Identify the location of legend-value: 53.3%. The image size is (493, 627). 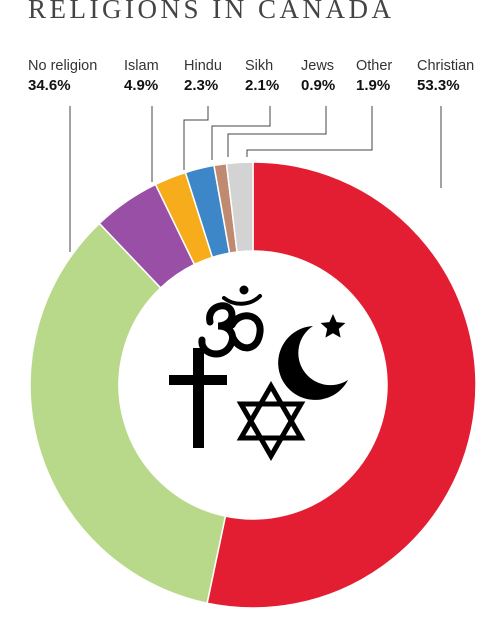
(438, 85).